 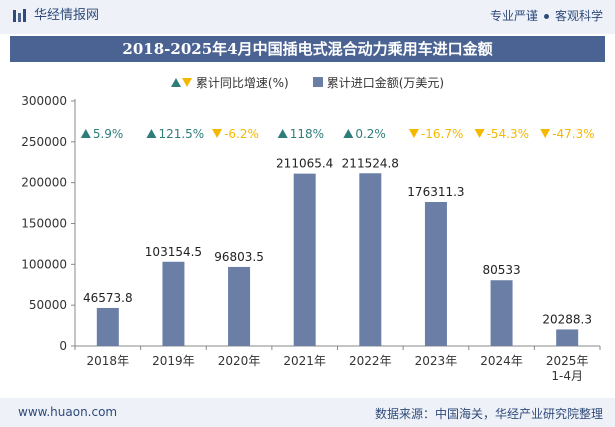 What do you see at coordinates (63, 346) in the screenshot?
I see `y-tick-label: 0` at bounding box center [63, 346].